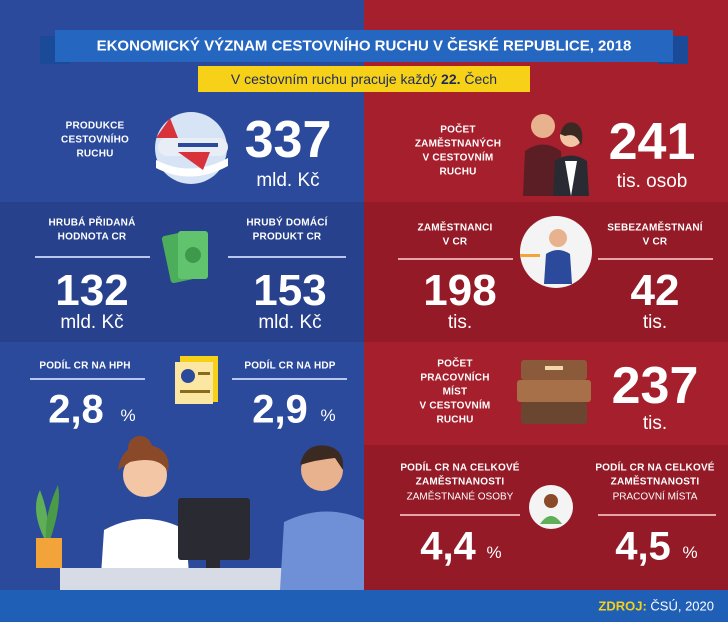 This screenshot has height=622, width=728. Describe the element at coordinates (460, 290) in the screenshot. I see `value: 198` at that location.